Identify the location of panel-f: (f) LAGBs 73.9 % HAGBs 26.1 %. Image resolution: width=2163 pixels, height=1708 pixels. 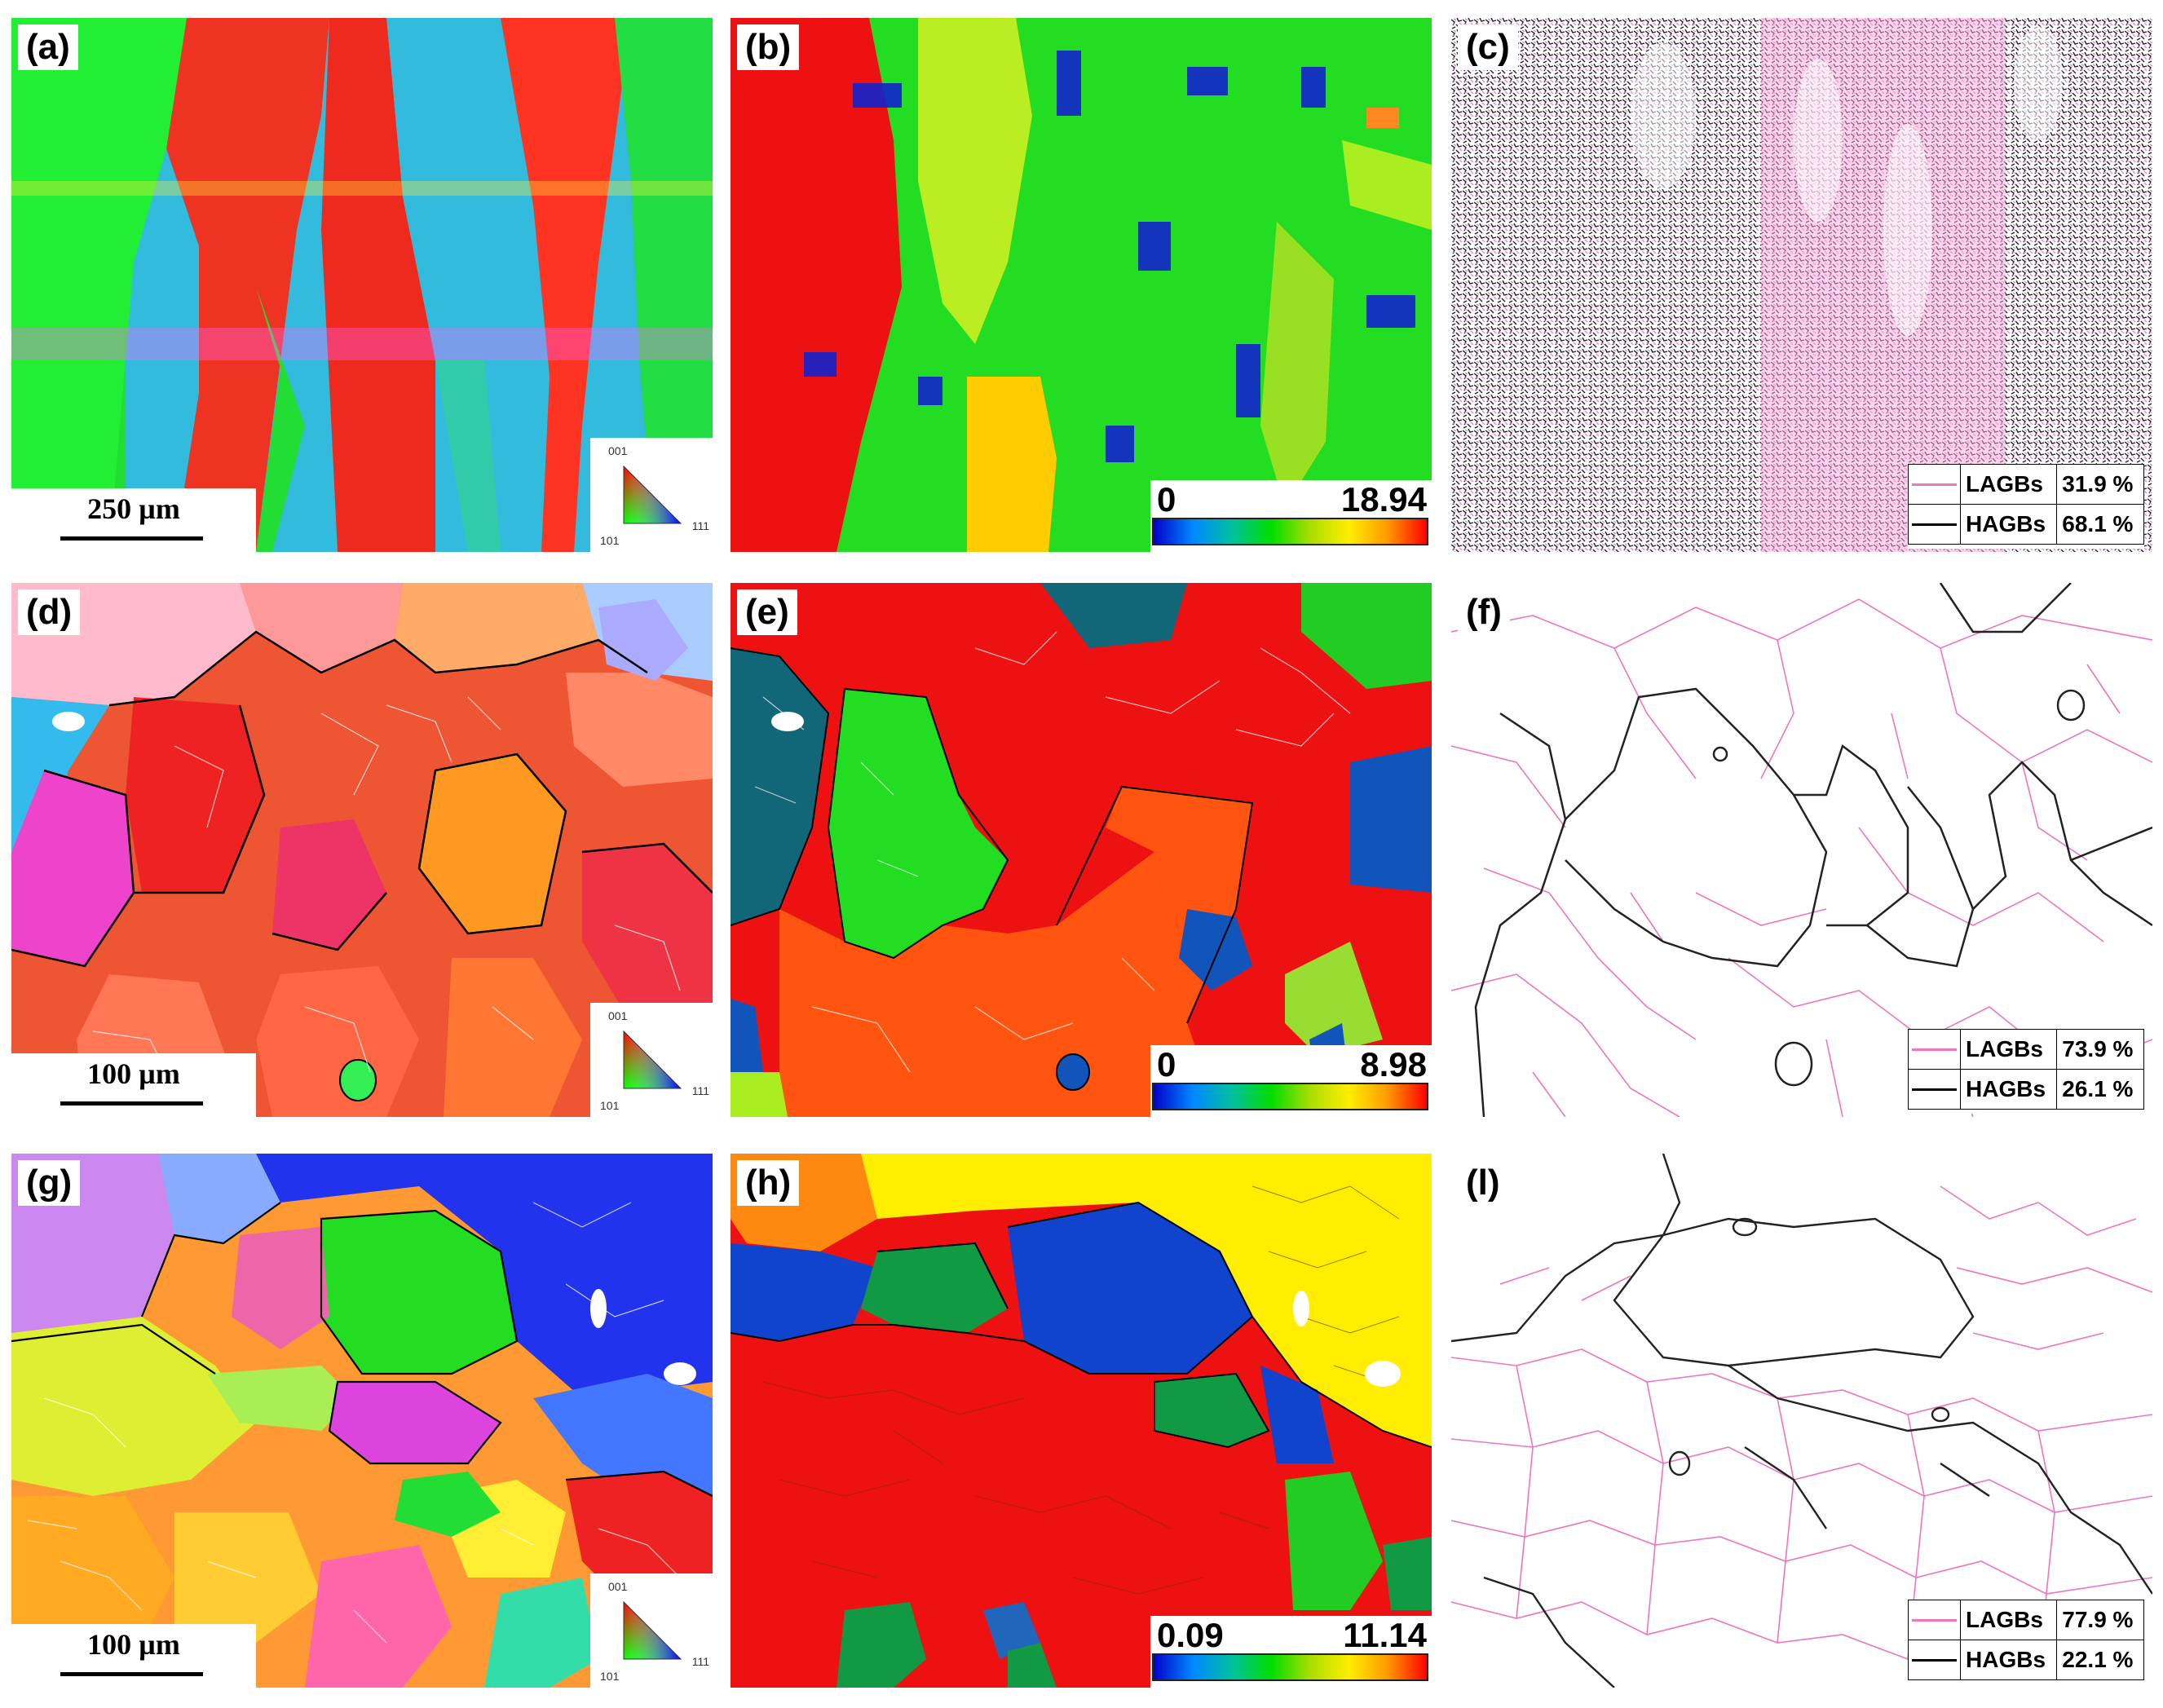
(1801, 850).